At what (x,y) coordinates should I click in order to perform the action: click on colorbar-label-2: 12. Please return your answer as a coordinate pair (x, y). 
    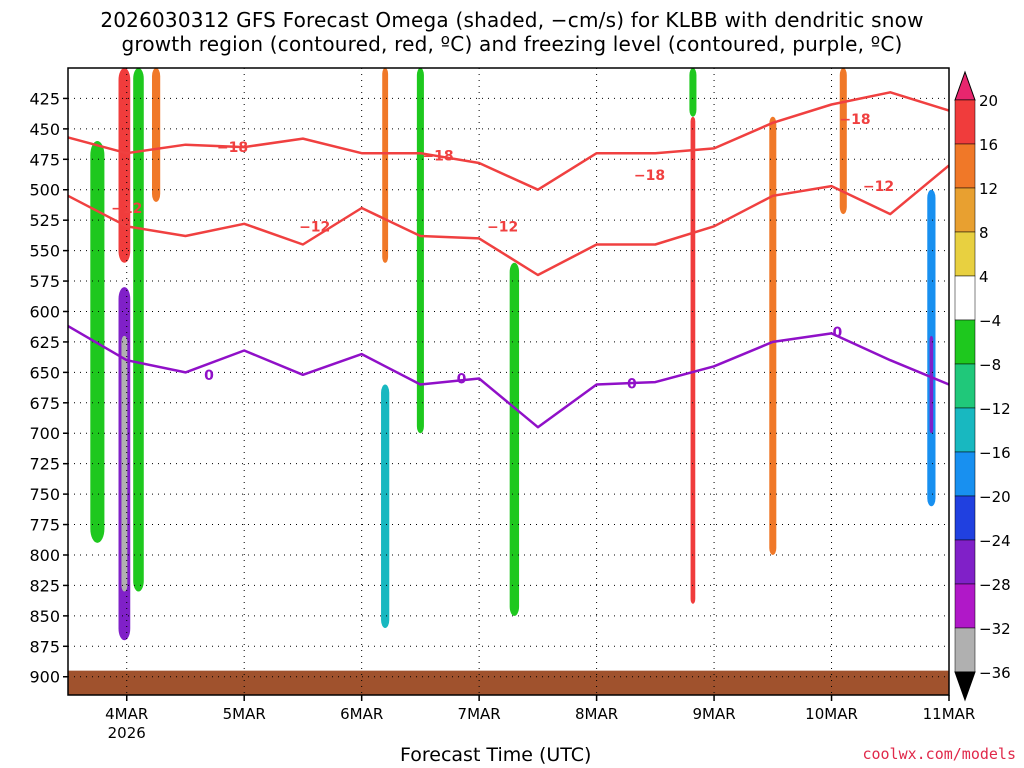
    Looking at the image, I should click on (988, 189).